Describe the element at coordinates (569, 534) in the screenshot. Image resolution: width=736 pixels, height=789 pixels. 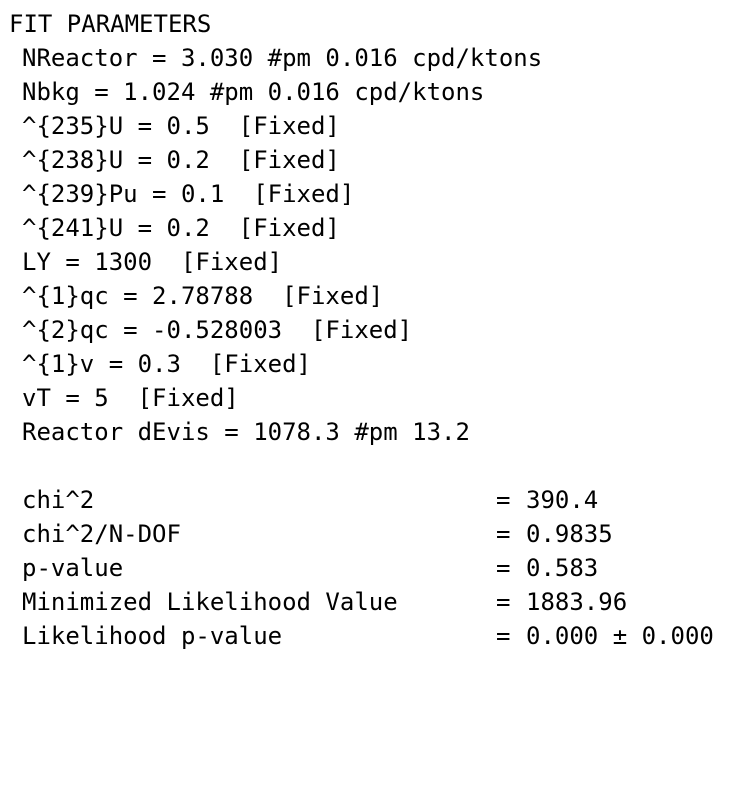
I see `stat-value: 0.9835` at that location.